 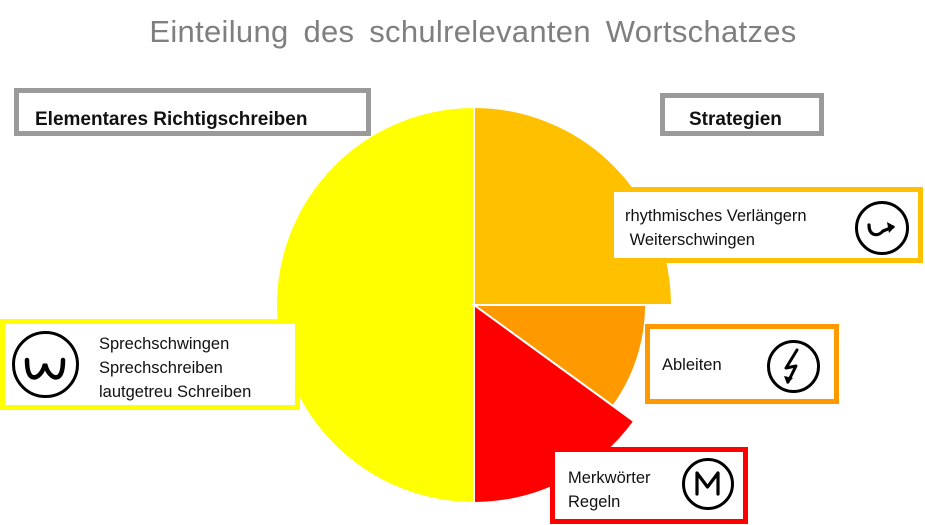 I want to click on w-swing-icon, so click(x=45, y=364).